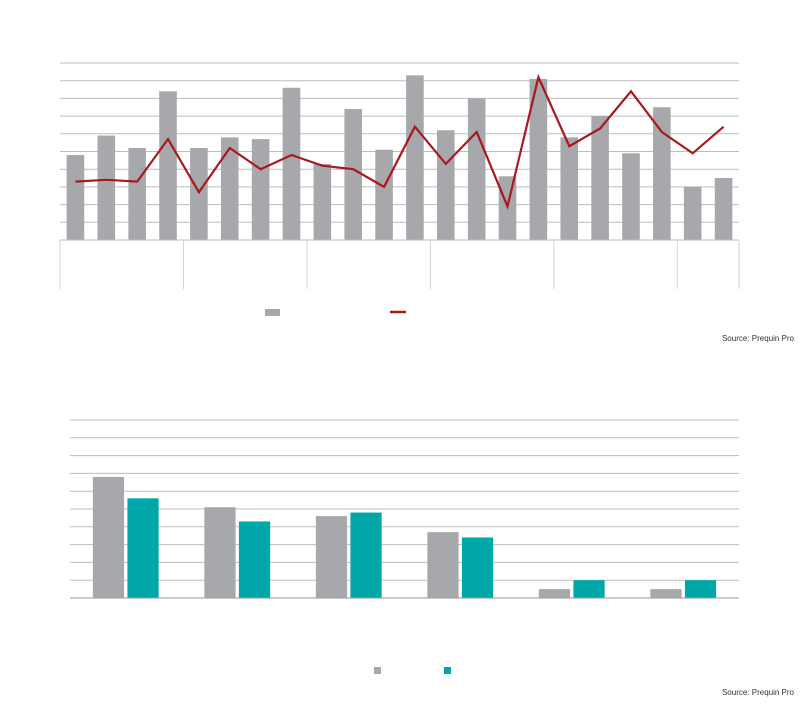  What do you see at coordinates (757, 338) in the screenshot?
I see `source-note-top: Source: Prequin Pro` at bounding box center [757, 338].